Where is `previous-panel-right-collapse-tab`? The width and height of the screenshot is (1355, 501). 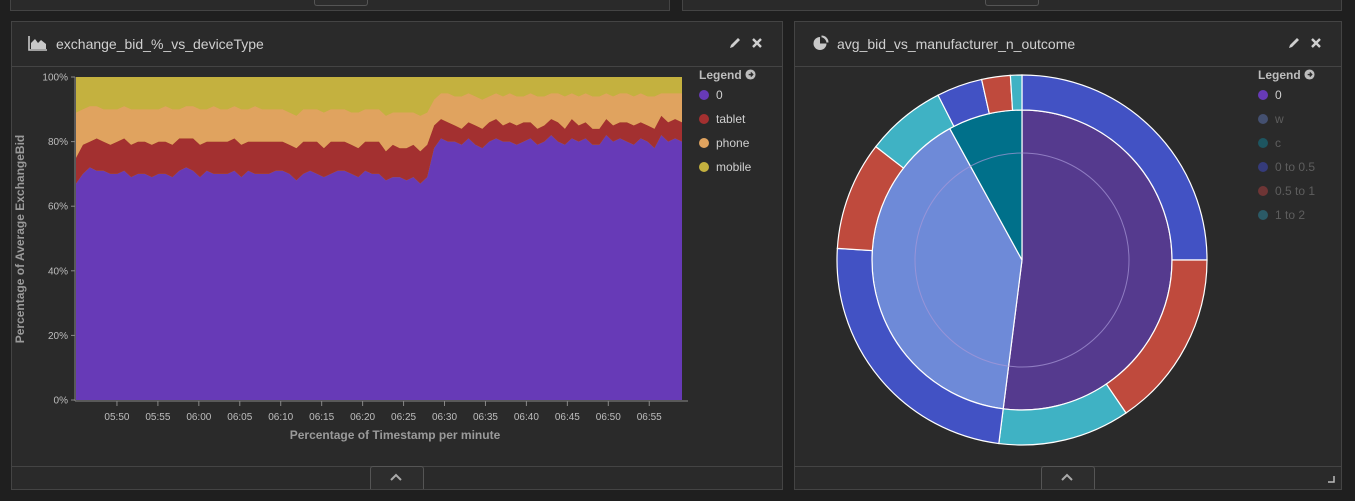 previous-panel-right-collapse-tab is located at coordinates (1012, 3).